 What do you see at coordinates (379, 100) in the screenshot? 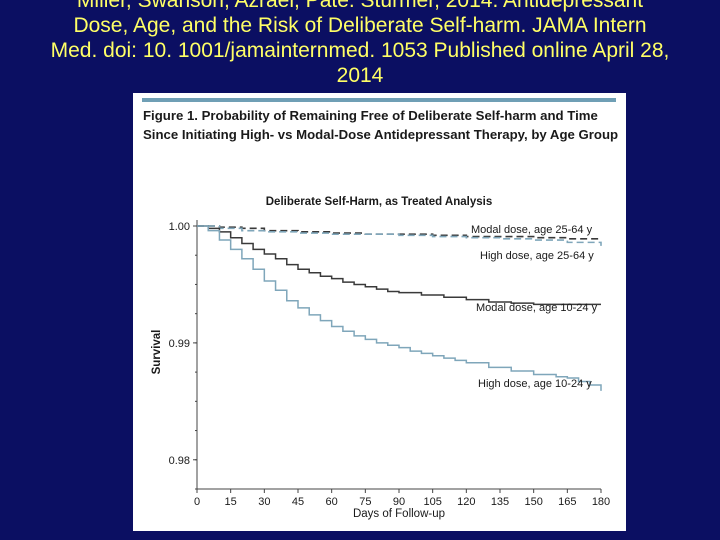
I see `figure-top-rule` at bounding box center [379, 100].